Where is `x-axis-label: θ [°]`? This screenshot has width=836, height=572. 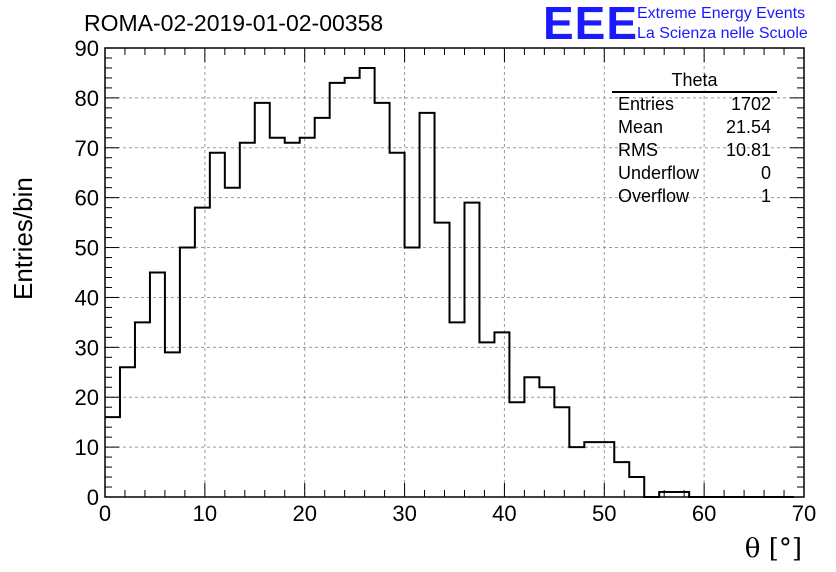
x-axis-label: θ [°] is located at coordinates (773, 549).